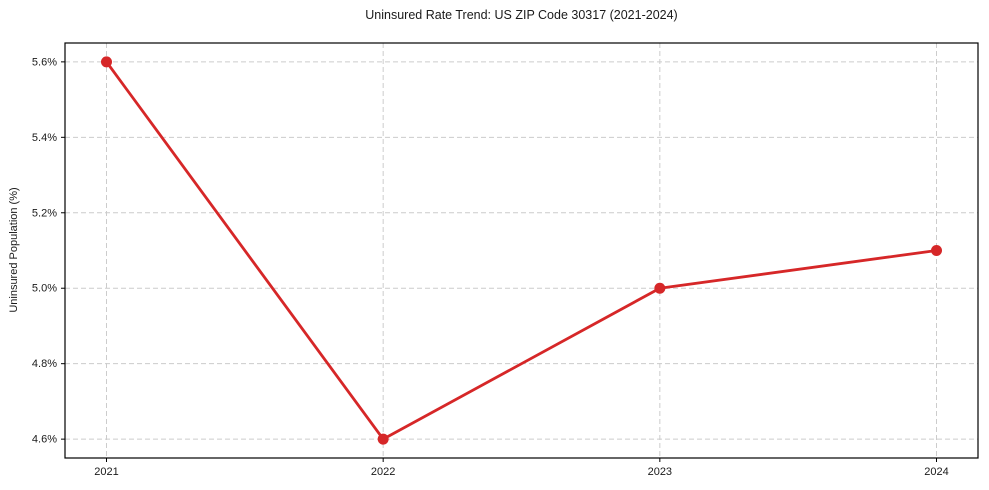 This screenshot has width=989, height=490. What do you see at coordinates (106, 472) in the screenshot?
I see `x-tick-label: 2021` at bounding box center [106, 472].